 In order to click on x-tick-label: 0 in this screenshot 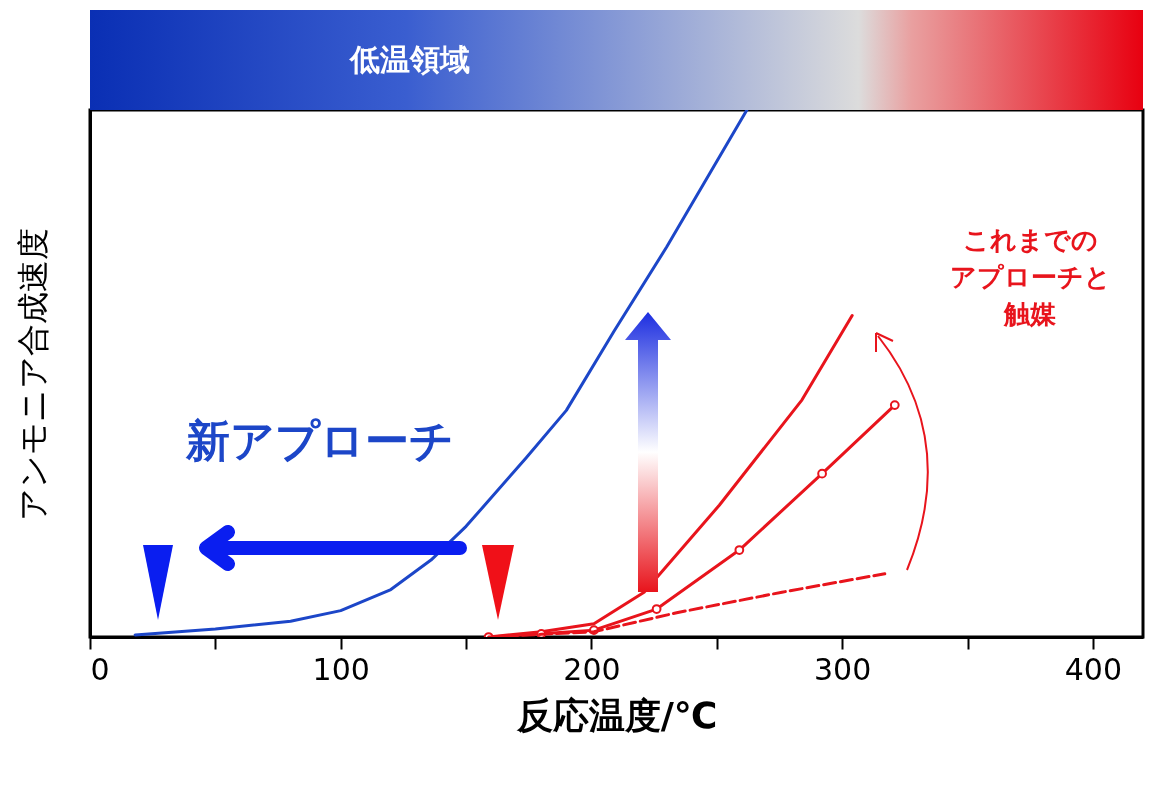, I will do `click(100, 669)`.